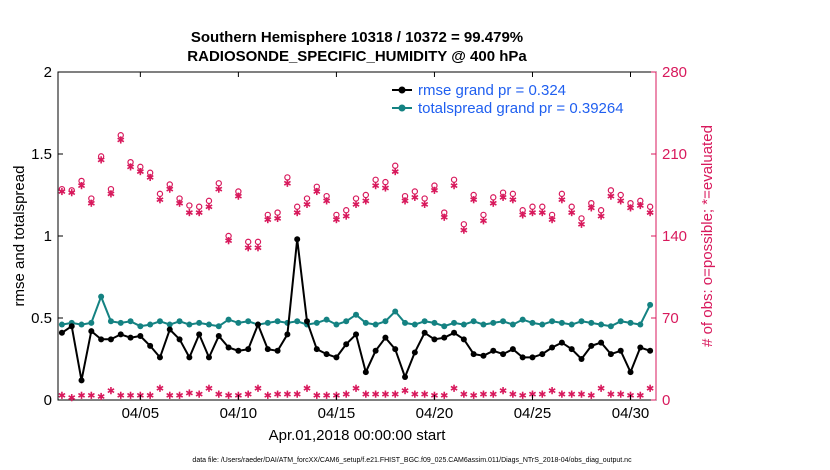 This screenshot has width=830, height=470. Describe the element at coordinates (189, 205) in the screenshot. I see `obs-possible-marker` at that location.